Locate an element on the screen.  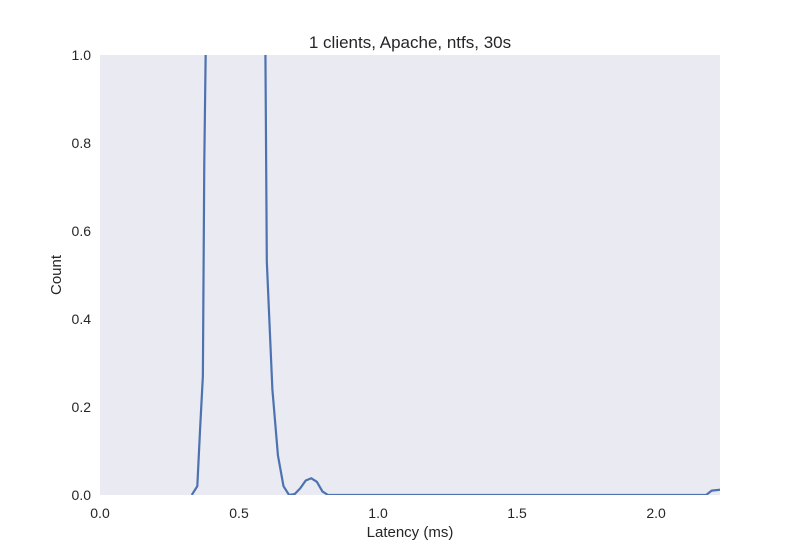
y-tick-label: 0.0 is located at coordinates (82, 495).